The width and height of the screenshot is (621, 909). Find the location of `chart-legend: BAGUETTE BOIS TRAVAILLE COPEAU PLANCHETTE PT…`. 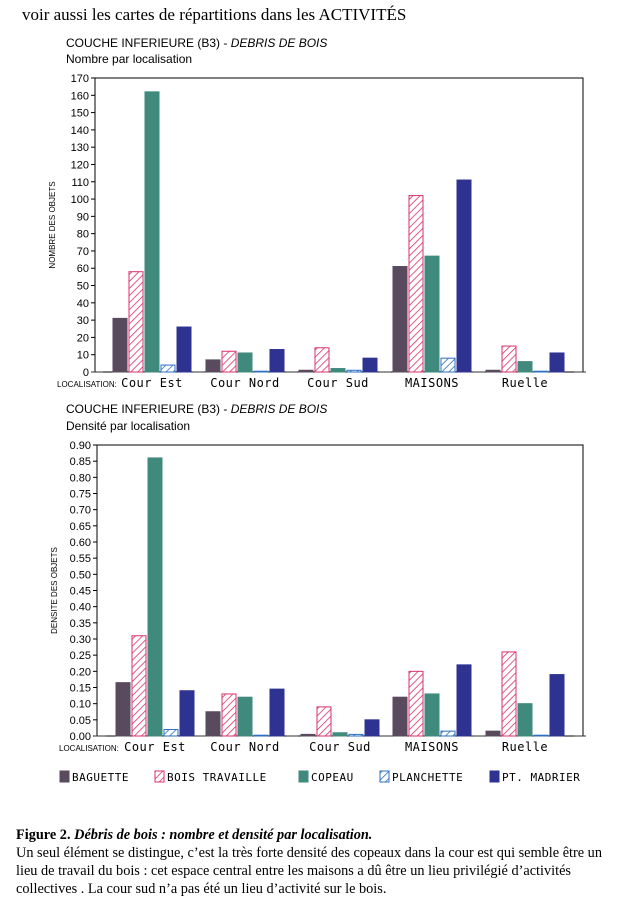

chart-legend: BAGUETTE BOIS TRAVAILLE COPEAU PLANCHETTE PT… is located at coordinates (319, 777).